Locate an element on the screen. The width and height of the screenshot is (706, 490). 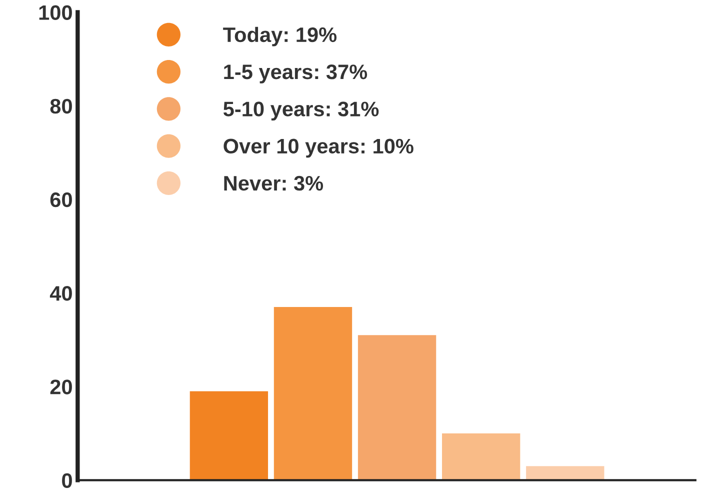
legend-label: 1-5 years: 37% is located at coordinates (296, 74).